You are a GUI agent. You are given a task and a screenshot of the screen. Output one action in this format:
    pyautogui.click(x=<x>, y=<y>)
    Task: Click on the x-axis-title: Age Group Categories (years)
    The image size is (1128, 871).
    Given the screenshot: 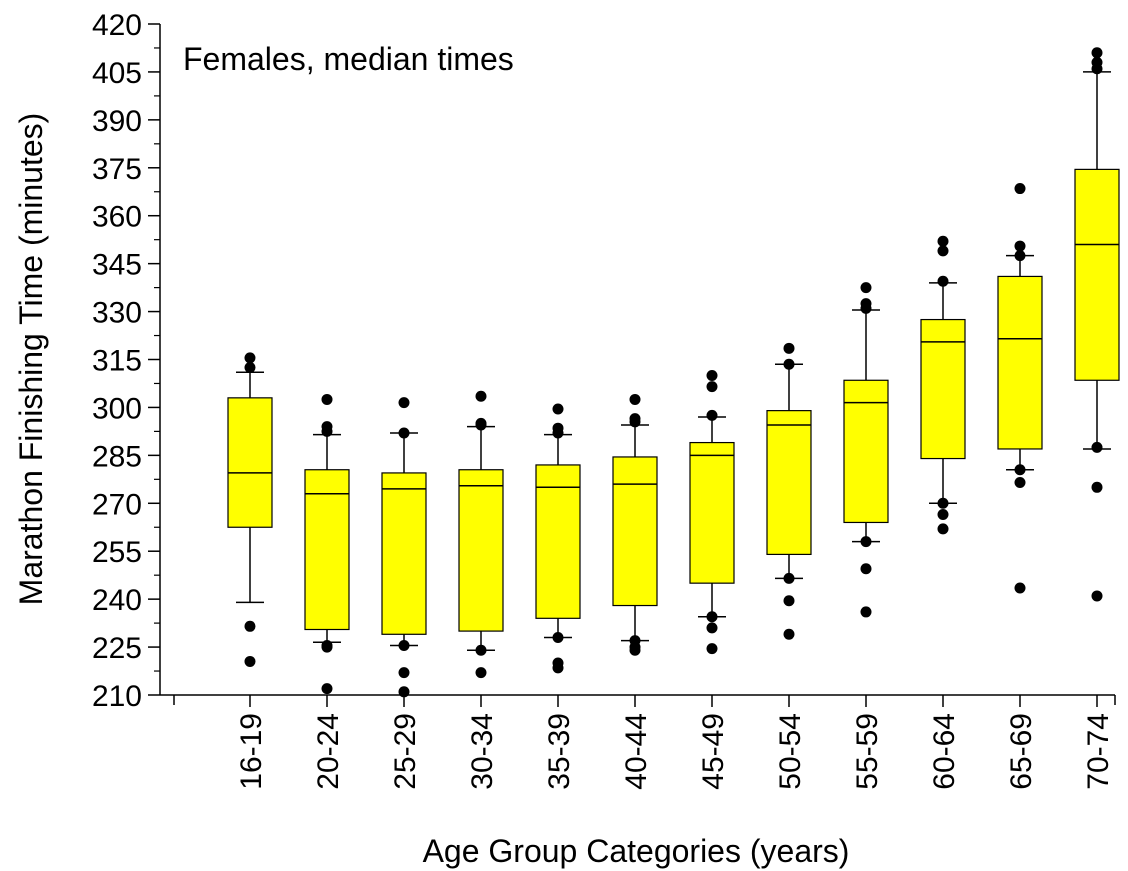 What is the action you would take?
    pyautogui.click(x=636, y=851)
    